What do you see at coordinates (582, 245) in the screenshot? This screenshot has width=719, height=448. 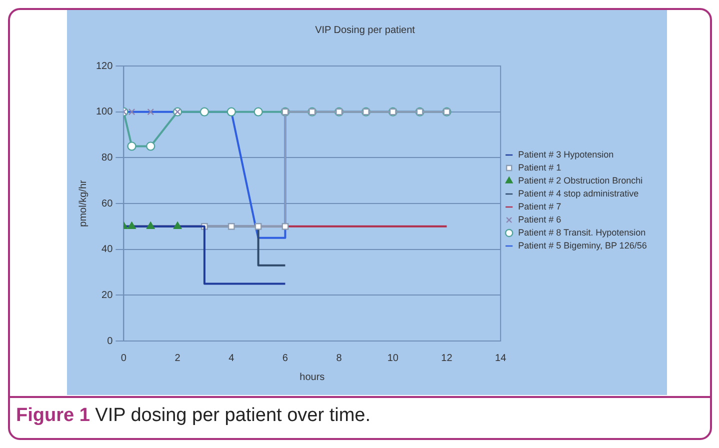 I see `legend-label: Patient # 5 Bigeminy, BP 126/56` at bounding box center [582, 245].